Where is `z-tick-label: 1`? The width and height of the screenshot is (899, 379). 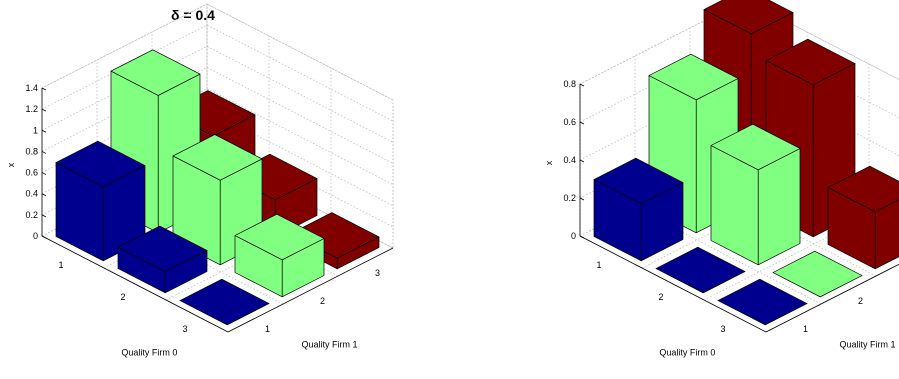
z-tick-label: 1 is located at coordinates (35, 130).